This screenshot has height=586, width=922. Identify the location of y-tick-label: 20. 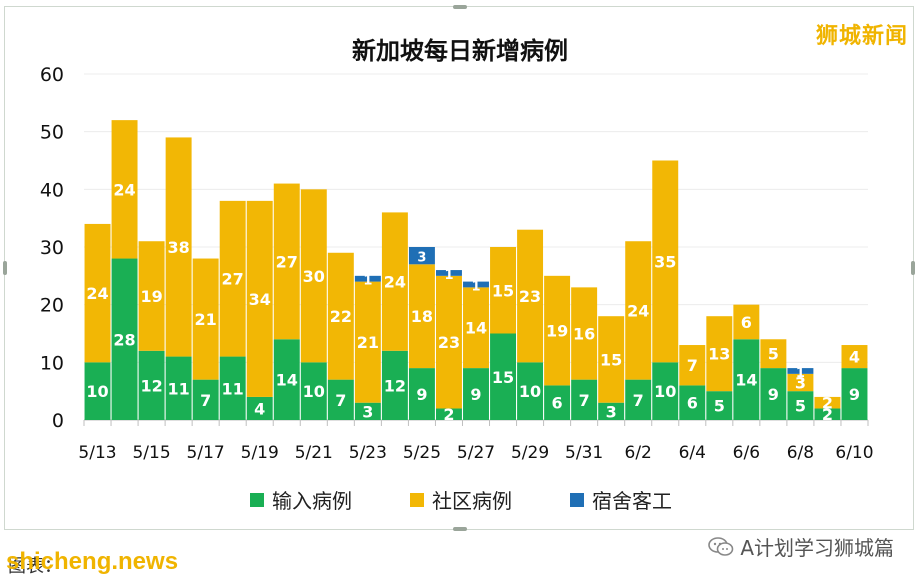
(52, 306).